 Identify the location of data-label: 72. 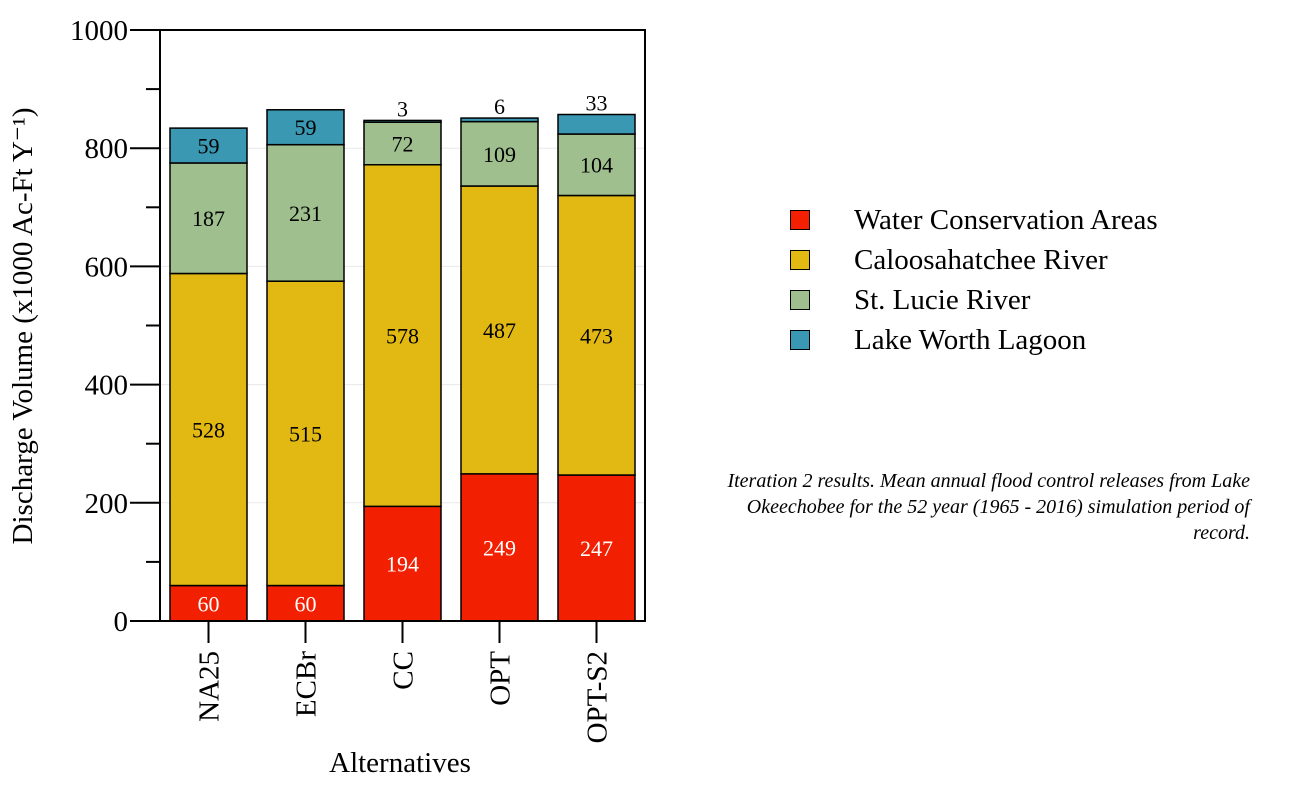
(403, 143).